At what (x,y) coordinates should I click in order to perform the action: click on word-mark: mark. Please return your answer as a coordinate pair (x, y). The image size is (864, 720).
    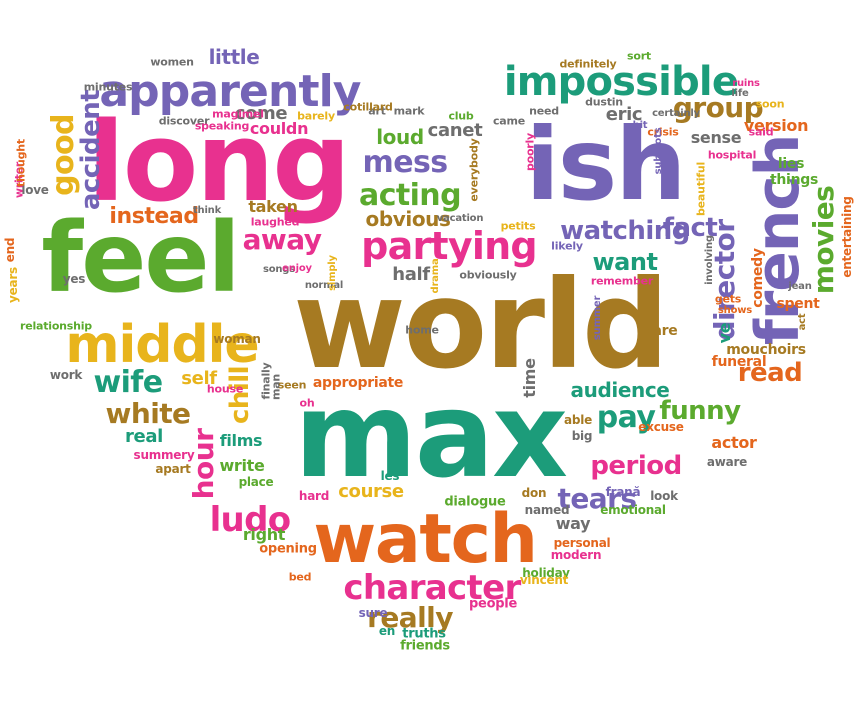
    Looking at the image, I should click on (409, 111).